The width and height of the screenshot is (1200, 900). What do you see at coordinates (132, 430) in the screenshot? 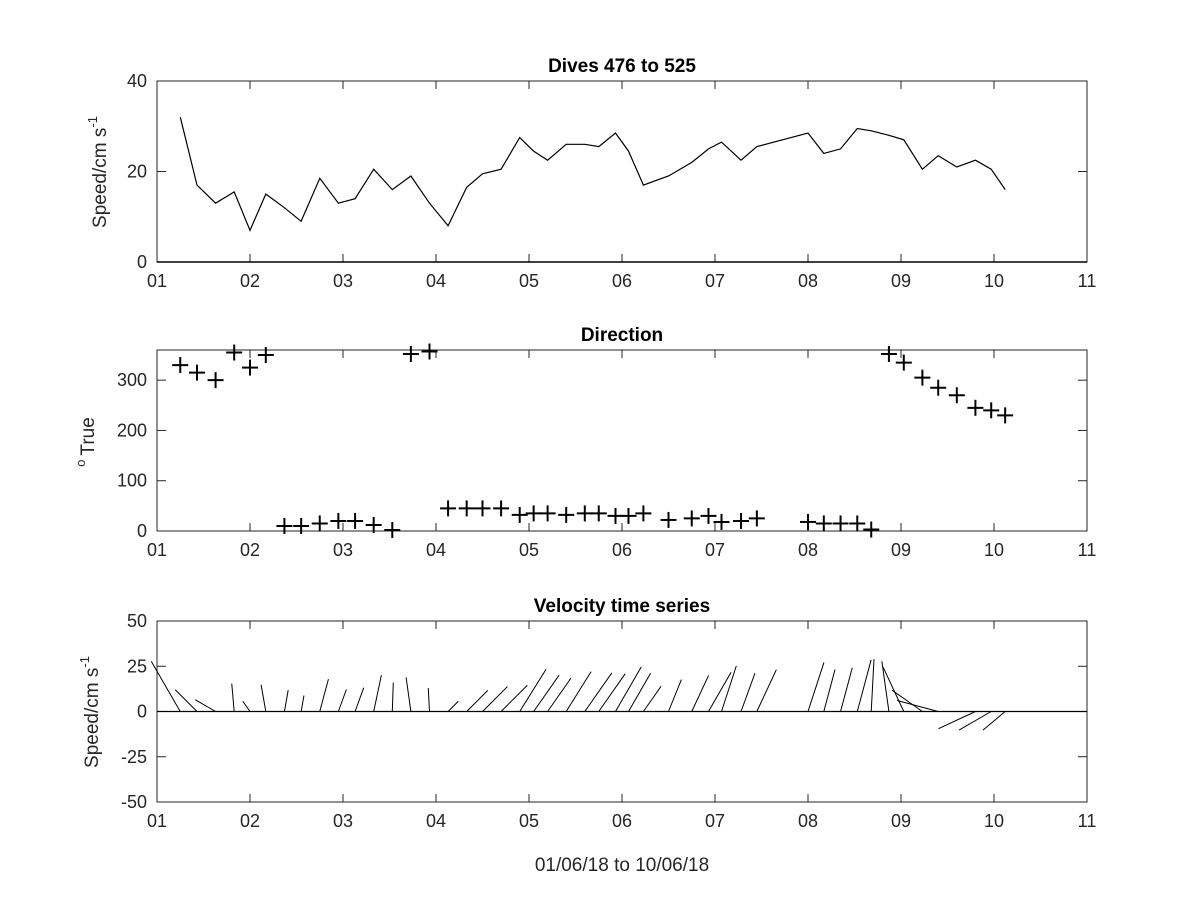
I see `y-tick-label: 200` at bounding box center [132, 430].